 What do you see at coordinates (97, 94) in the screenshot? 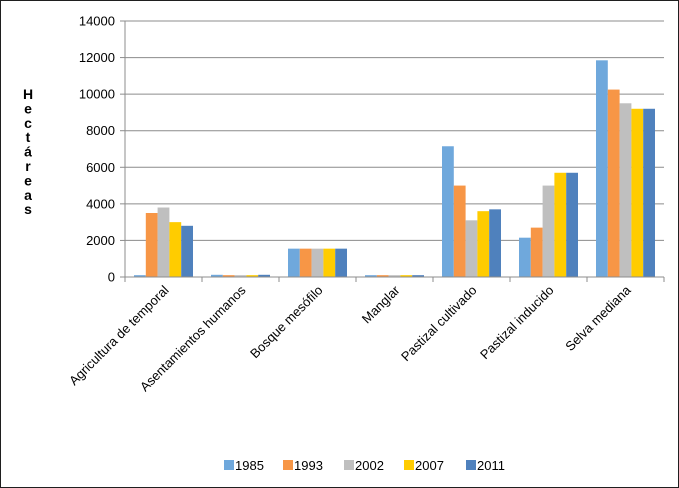
I see `y-tick-label: 10000` at bounding box center [97, 94].